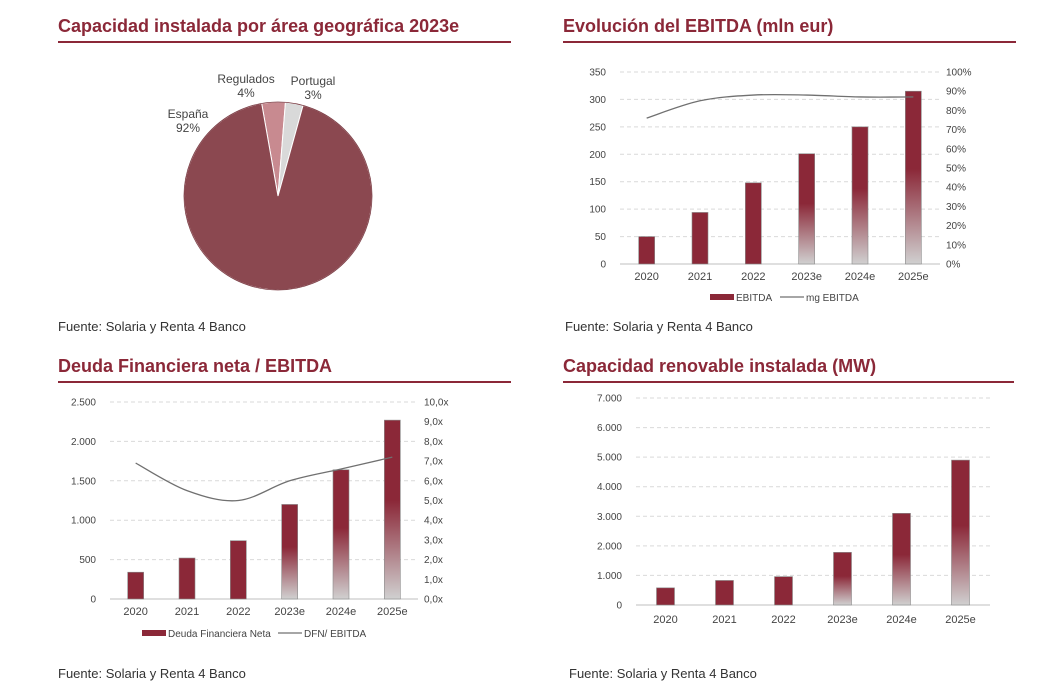  Describe the element at coordinates (663, 673) in the screenshot. I see `capacity-chart-source: Fuente: Solaria y Renta 4 Banco` at that location.